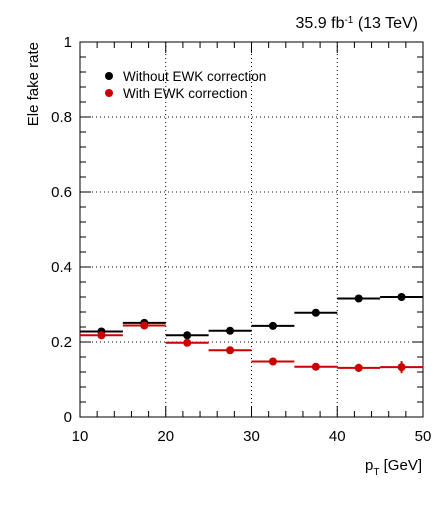 This screenshot has width=446, height=522. What do you see at coordinates (61, 342) in the screenshot?
I see `y-tick-label: 0.2` at bounding box center [61, 342].